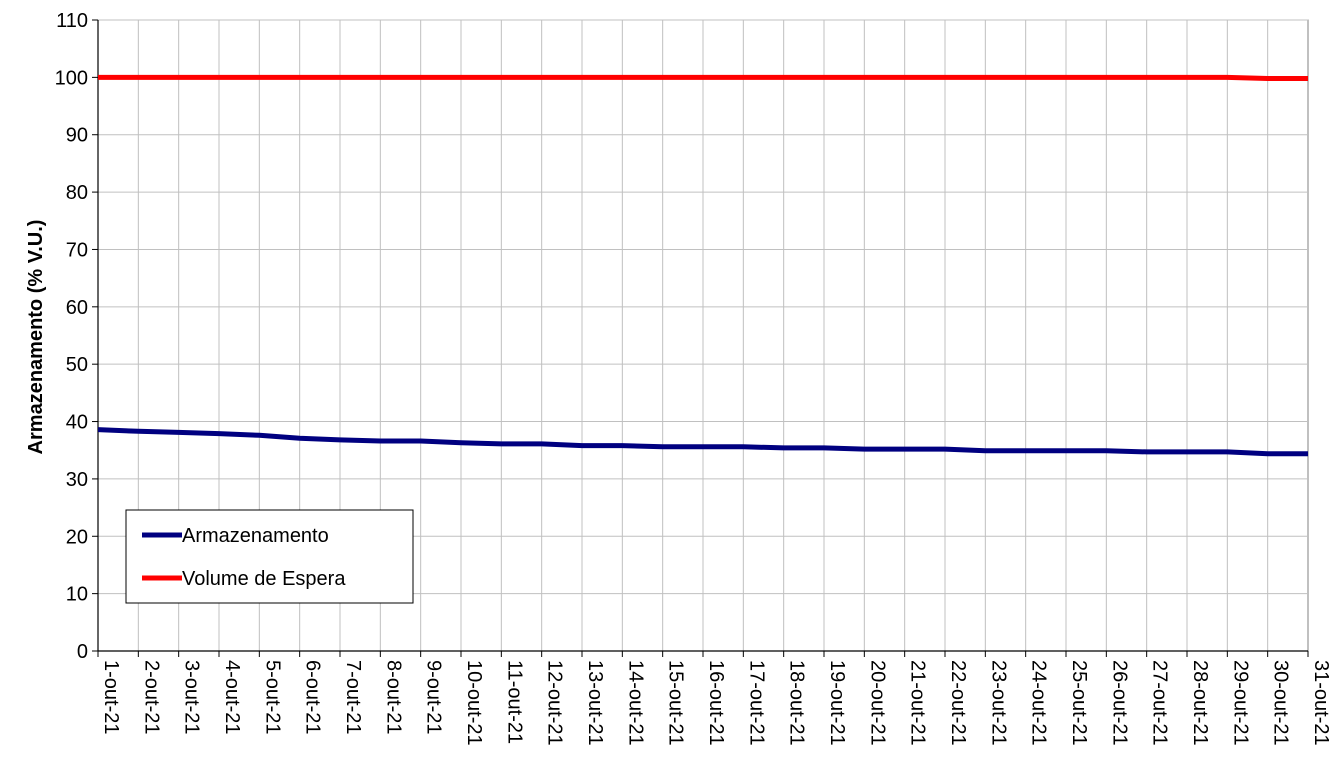 Image resolution: width=1337 pixels, height=763 pixels. Describe the element at coordinates (703, 77) in the screenshot. I see `series-line-volume-de-espera` at that location.